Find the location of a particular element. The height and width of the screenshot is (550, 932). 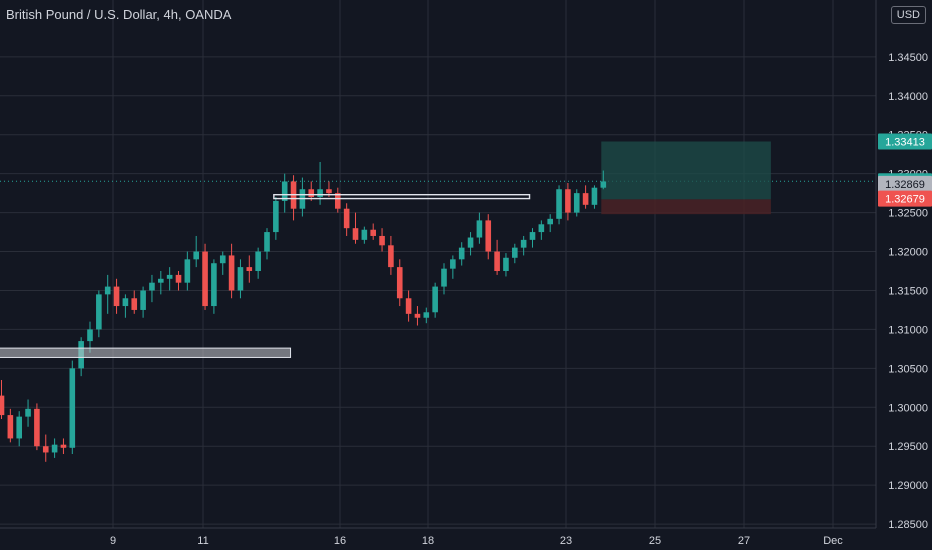

y-tick-label: 1.29500 is located at coordinates (908, 447).